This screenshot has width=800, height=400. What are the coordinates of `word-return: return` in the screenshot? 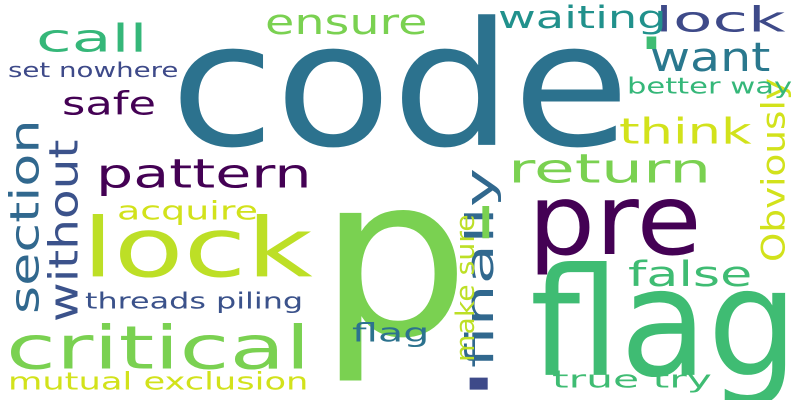 It's located at (610, 169).